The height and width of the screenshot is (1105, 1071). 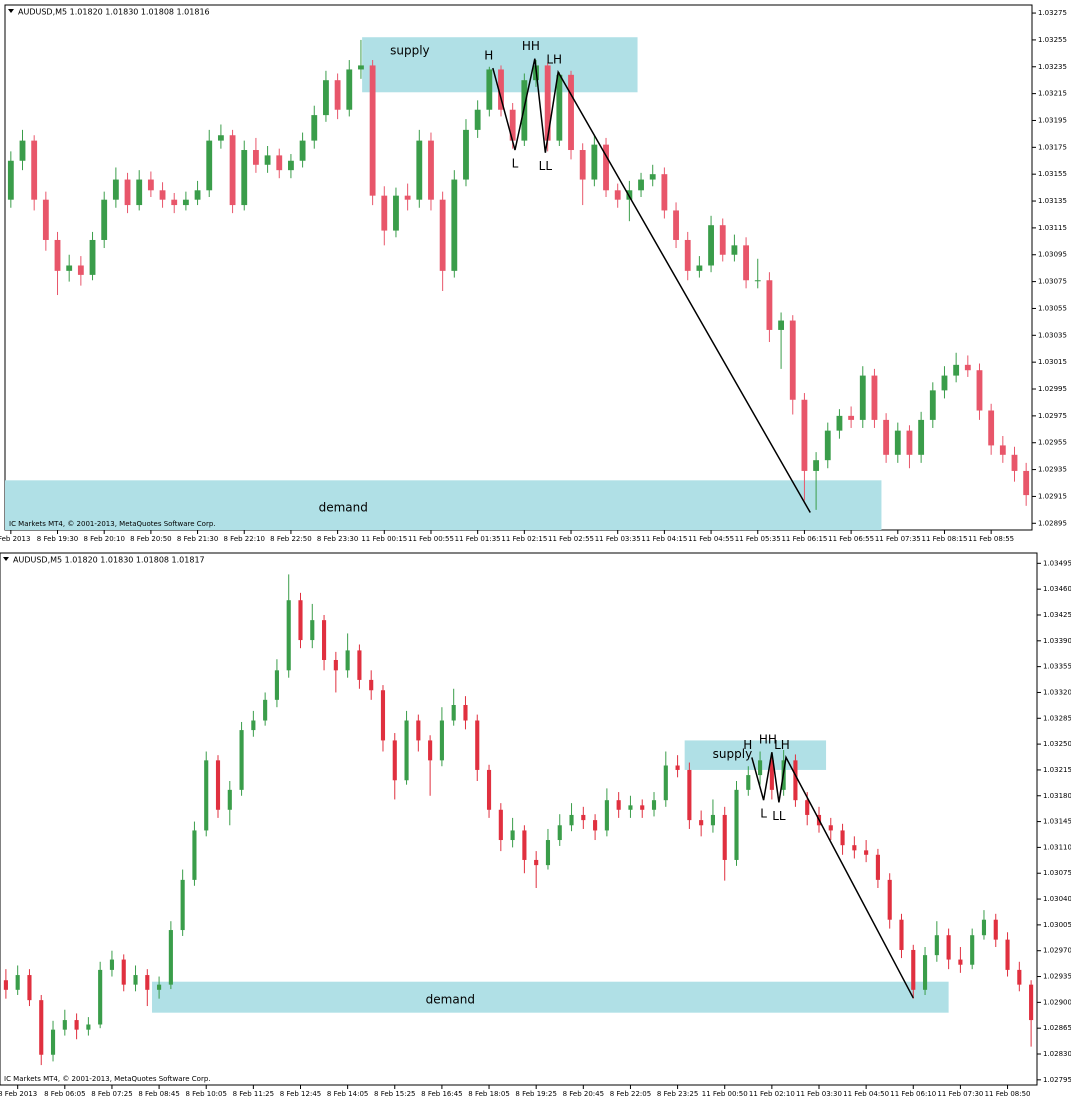 I want to click on x-tick-label: 11 Feb 01:35, so click(x=478, y=539).